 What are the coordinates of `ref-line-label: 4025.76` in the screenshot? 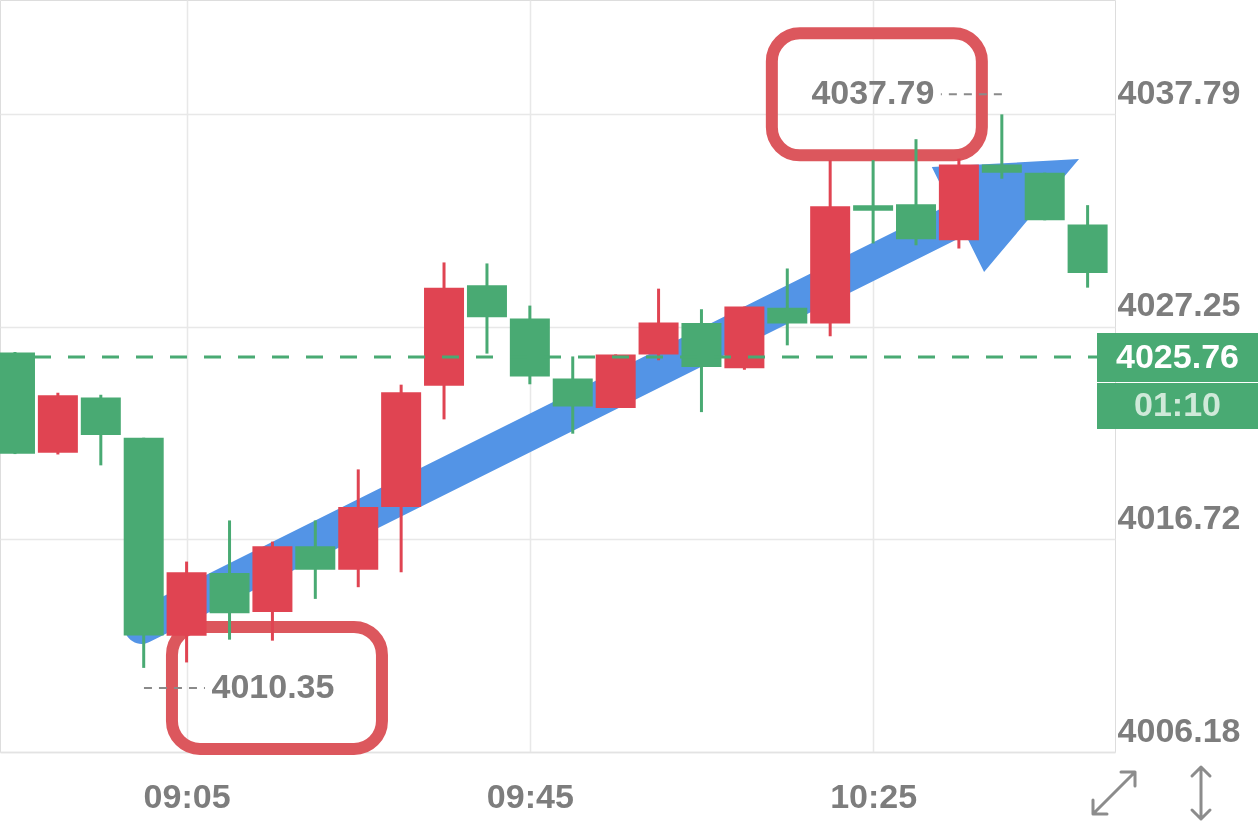 It's located at (1177, 356).